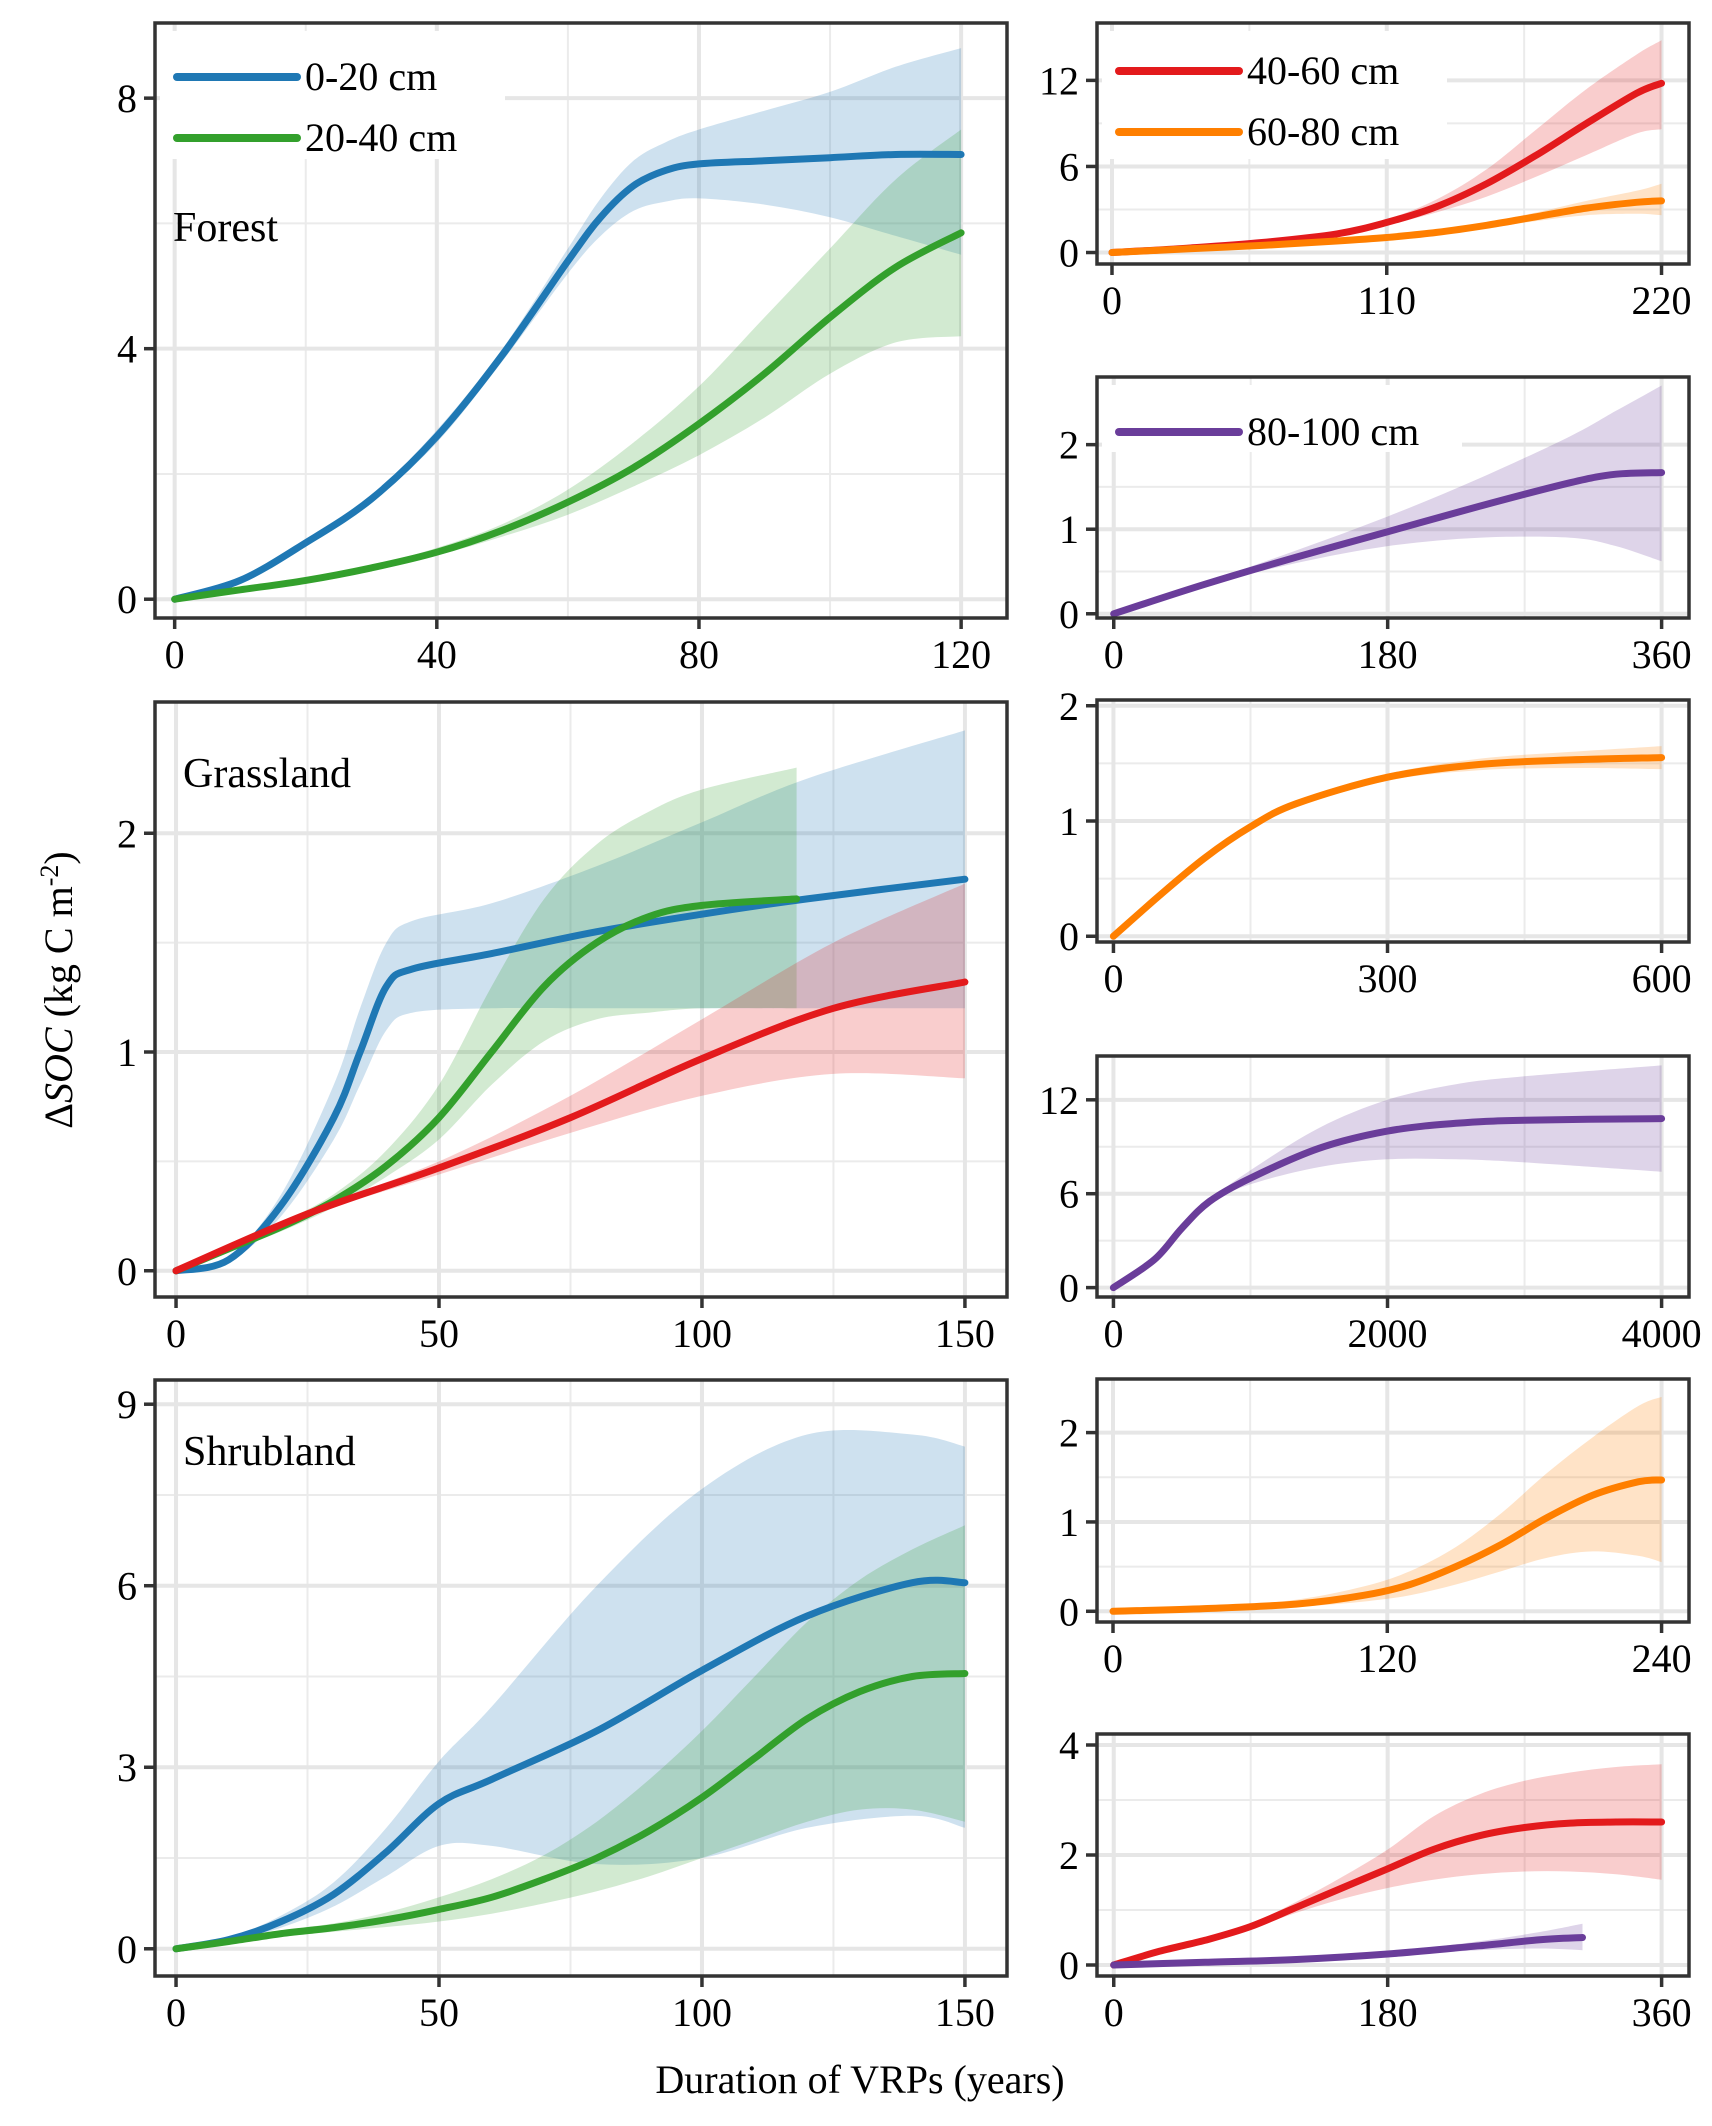 This screenshot has width=1712, height=2126. I want to click on x-tick-label: 4000, so click(1662, 1333).